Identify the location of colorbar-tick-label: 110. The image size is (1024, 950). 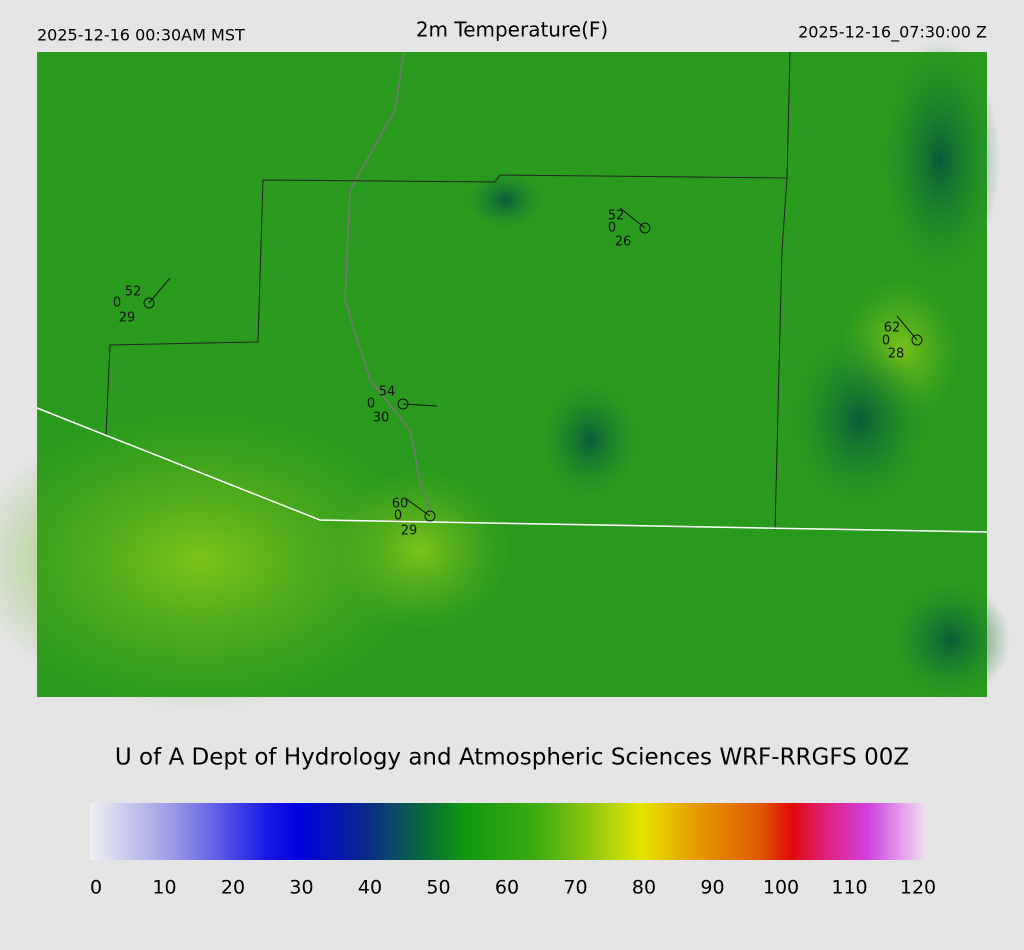
(849, 888).